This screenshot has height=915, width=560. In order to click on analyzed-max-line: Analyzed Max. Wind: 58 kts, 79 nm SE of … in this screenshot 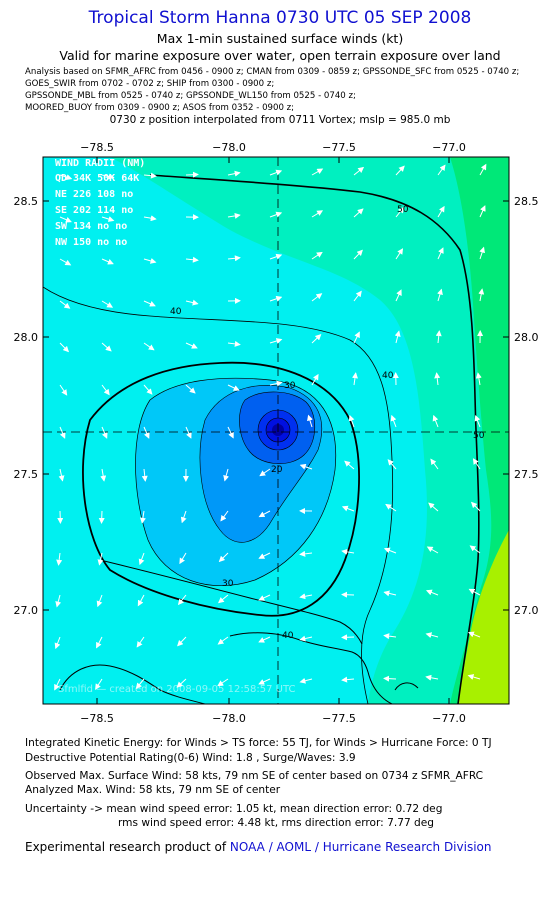, I will do `click(152, 790)`.